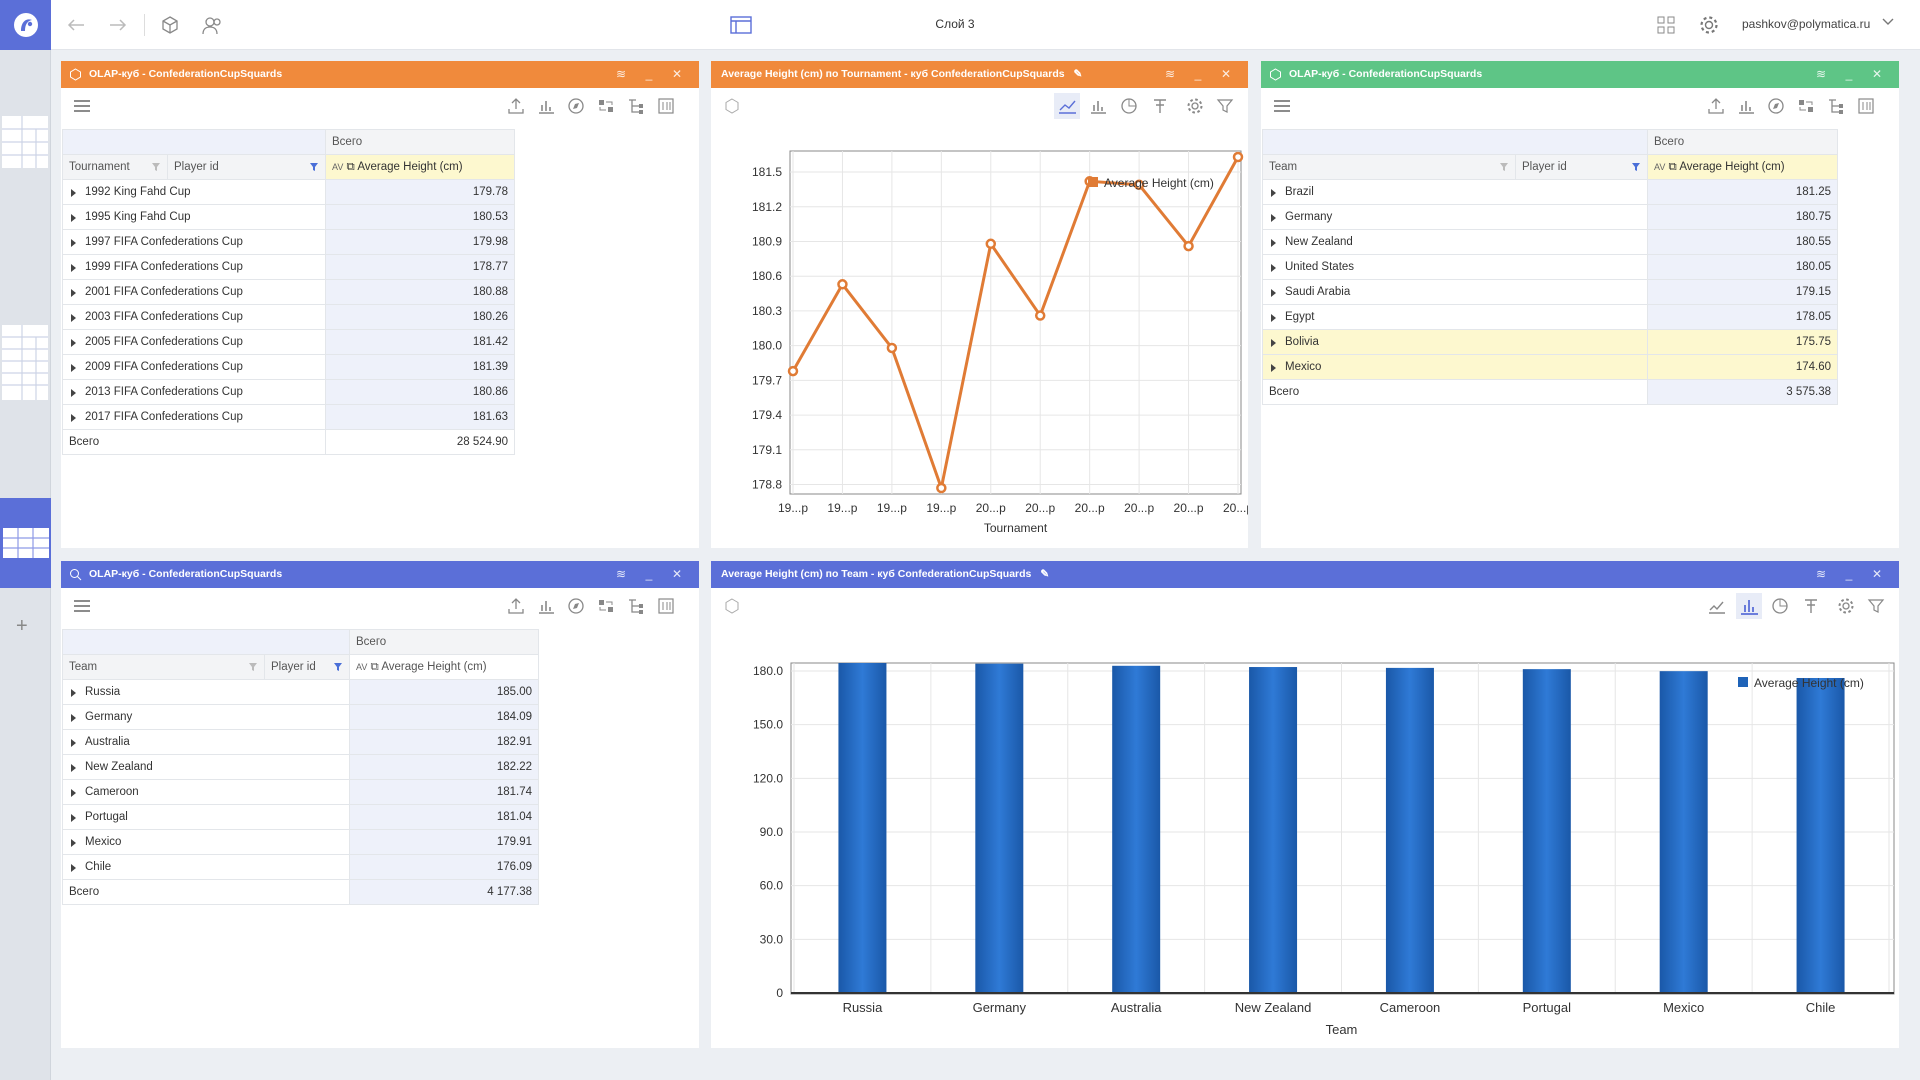 This screenshot has width=1920, height=1080. I want to click on table-row: 2003 FIFA Confederations Cup 180.26, so click(288, 317).